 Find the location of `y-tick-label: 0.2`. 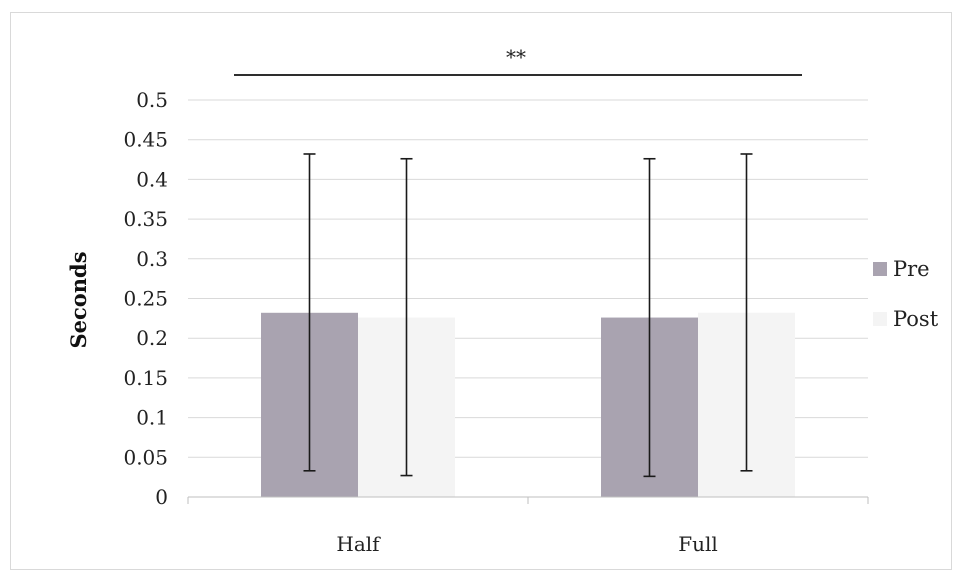

y-tick-label: 0.2 is located at coordinates (152, 338).